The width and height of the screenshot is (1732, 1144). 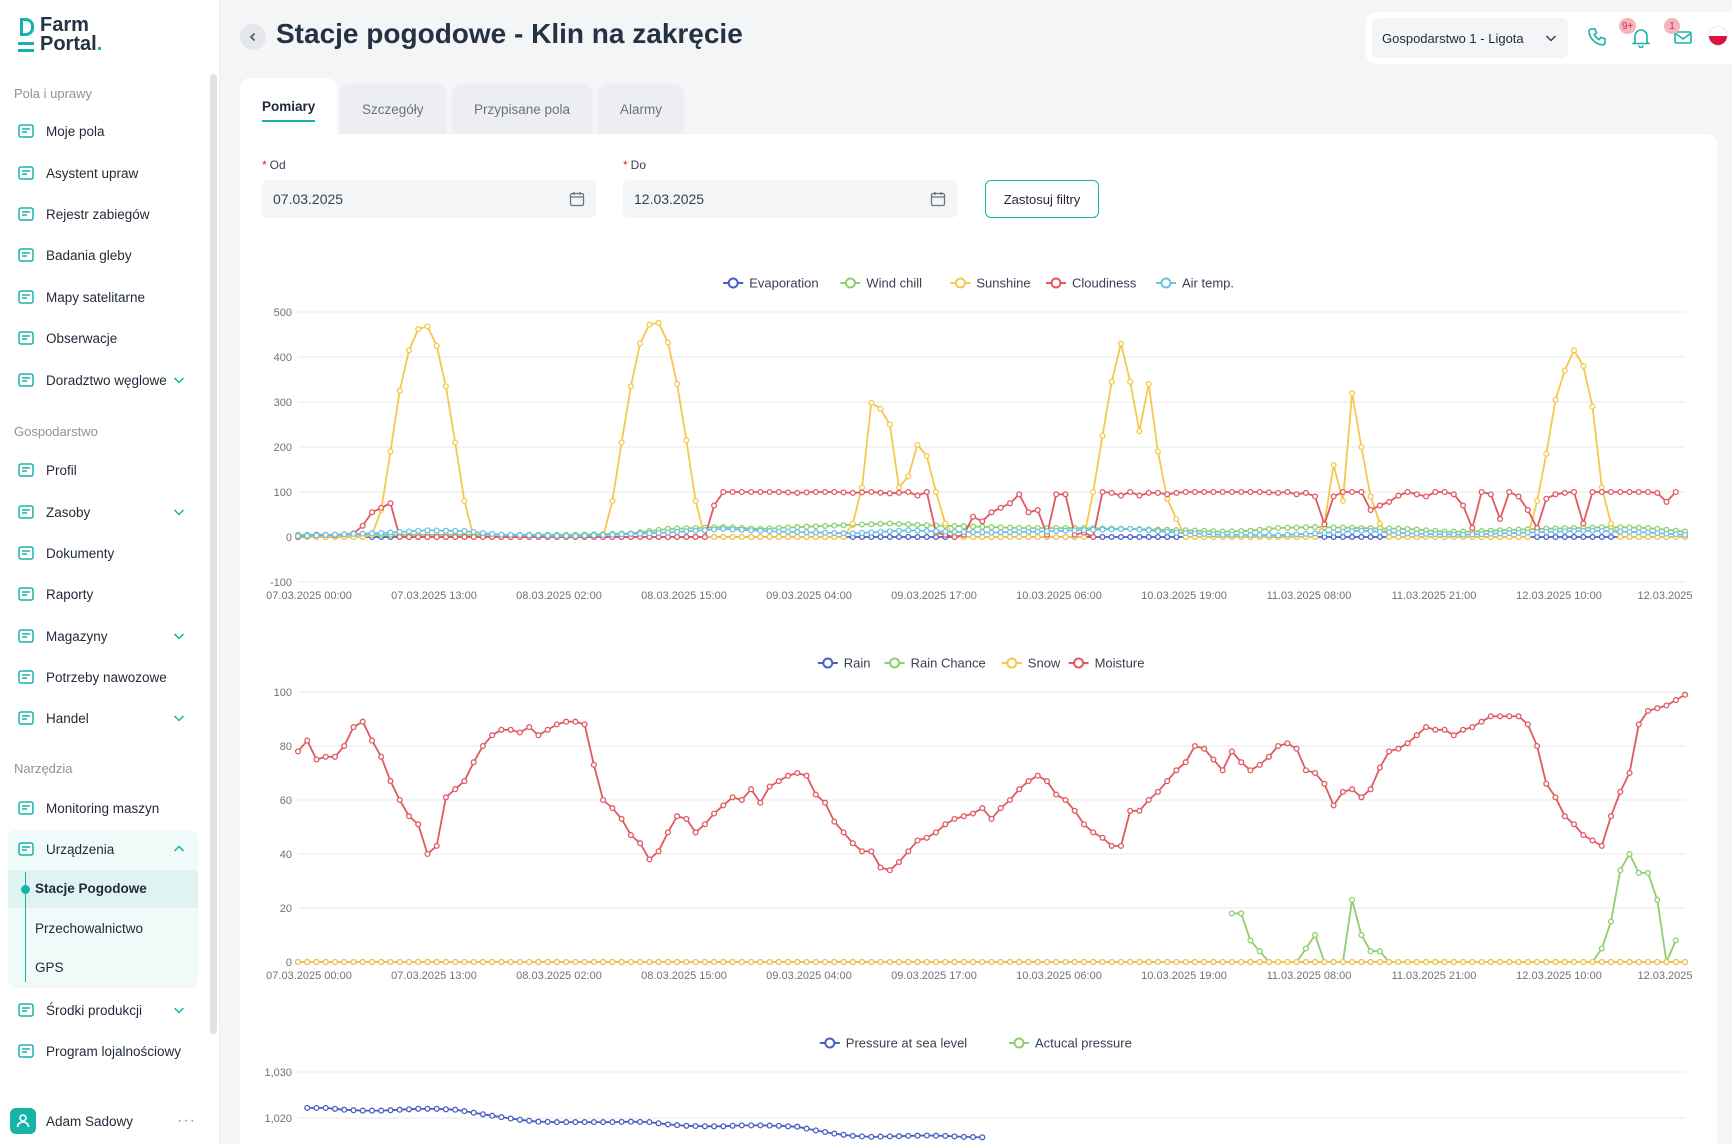 What do you see at coordinates (103, 718) in the screenshot?
I see `sidebar-item-trade: Handel` at bounding box center [103, 718].